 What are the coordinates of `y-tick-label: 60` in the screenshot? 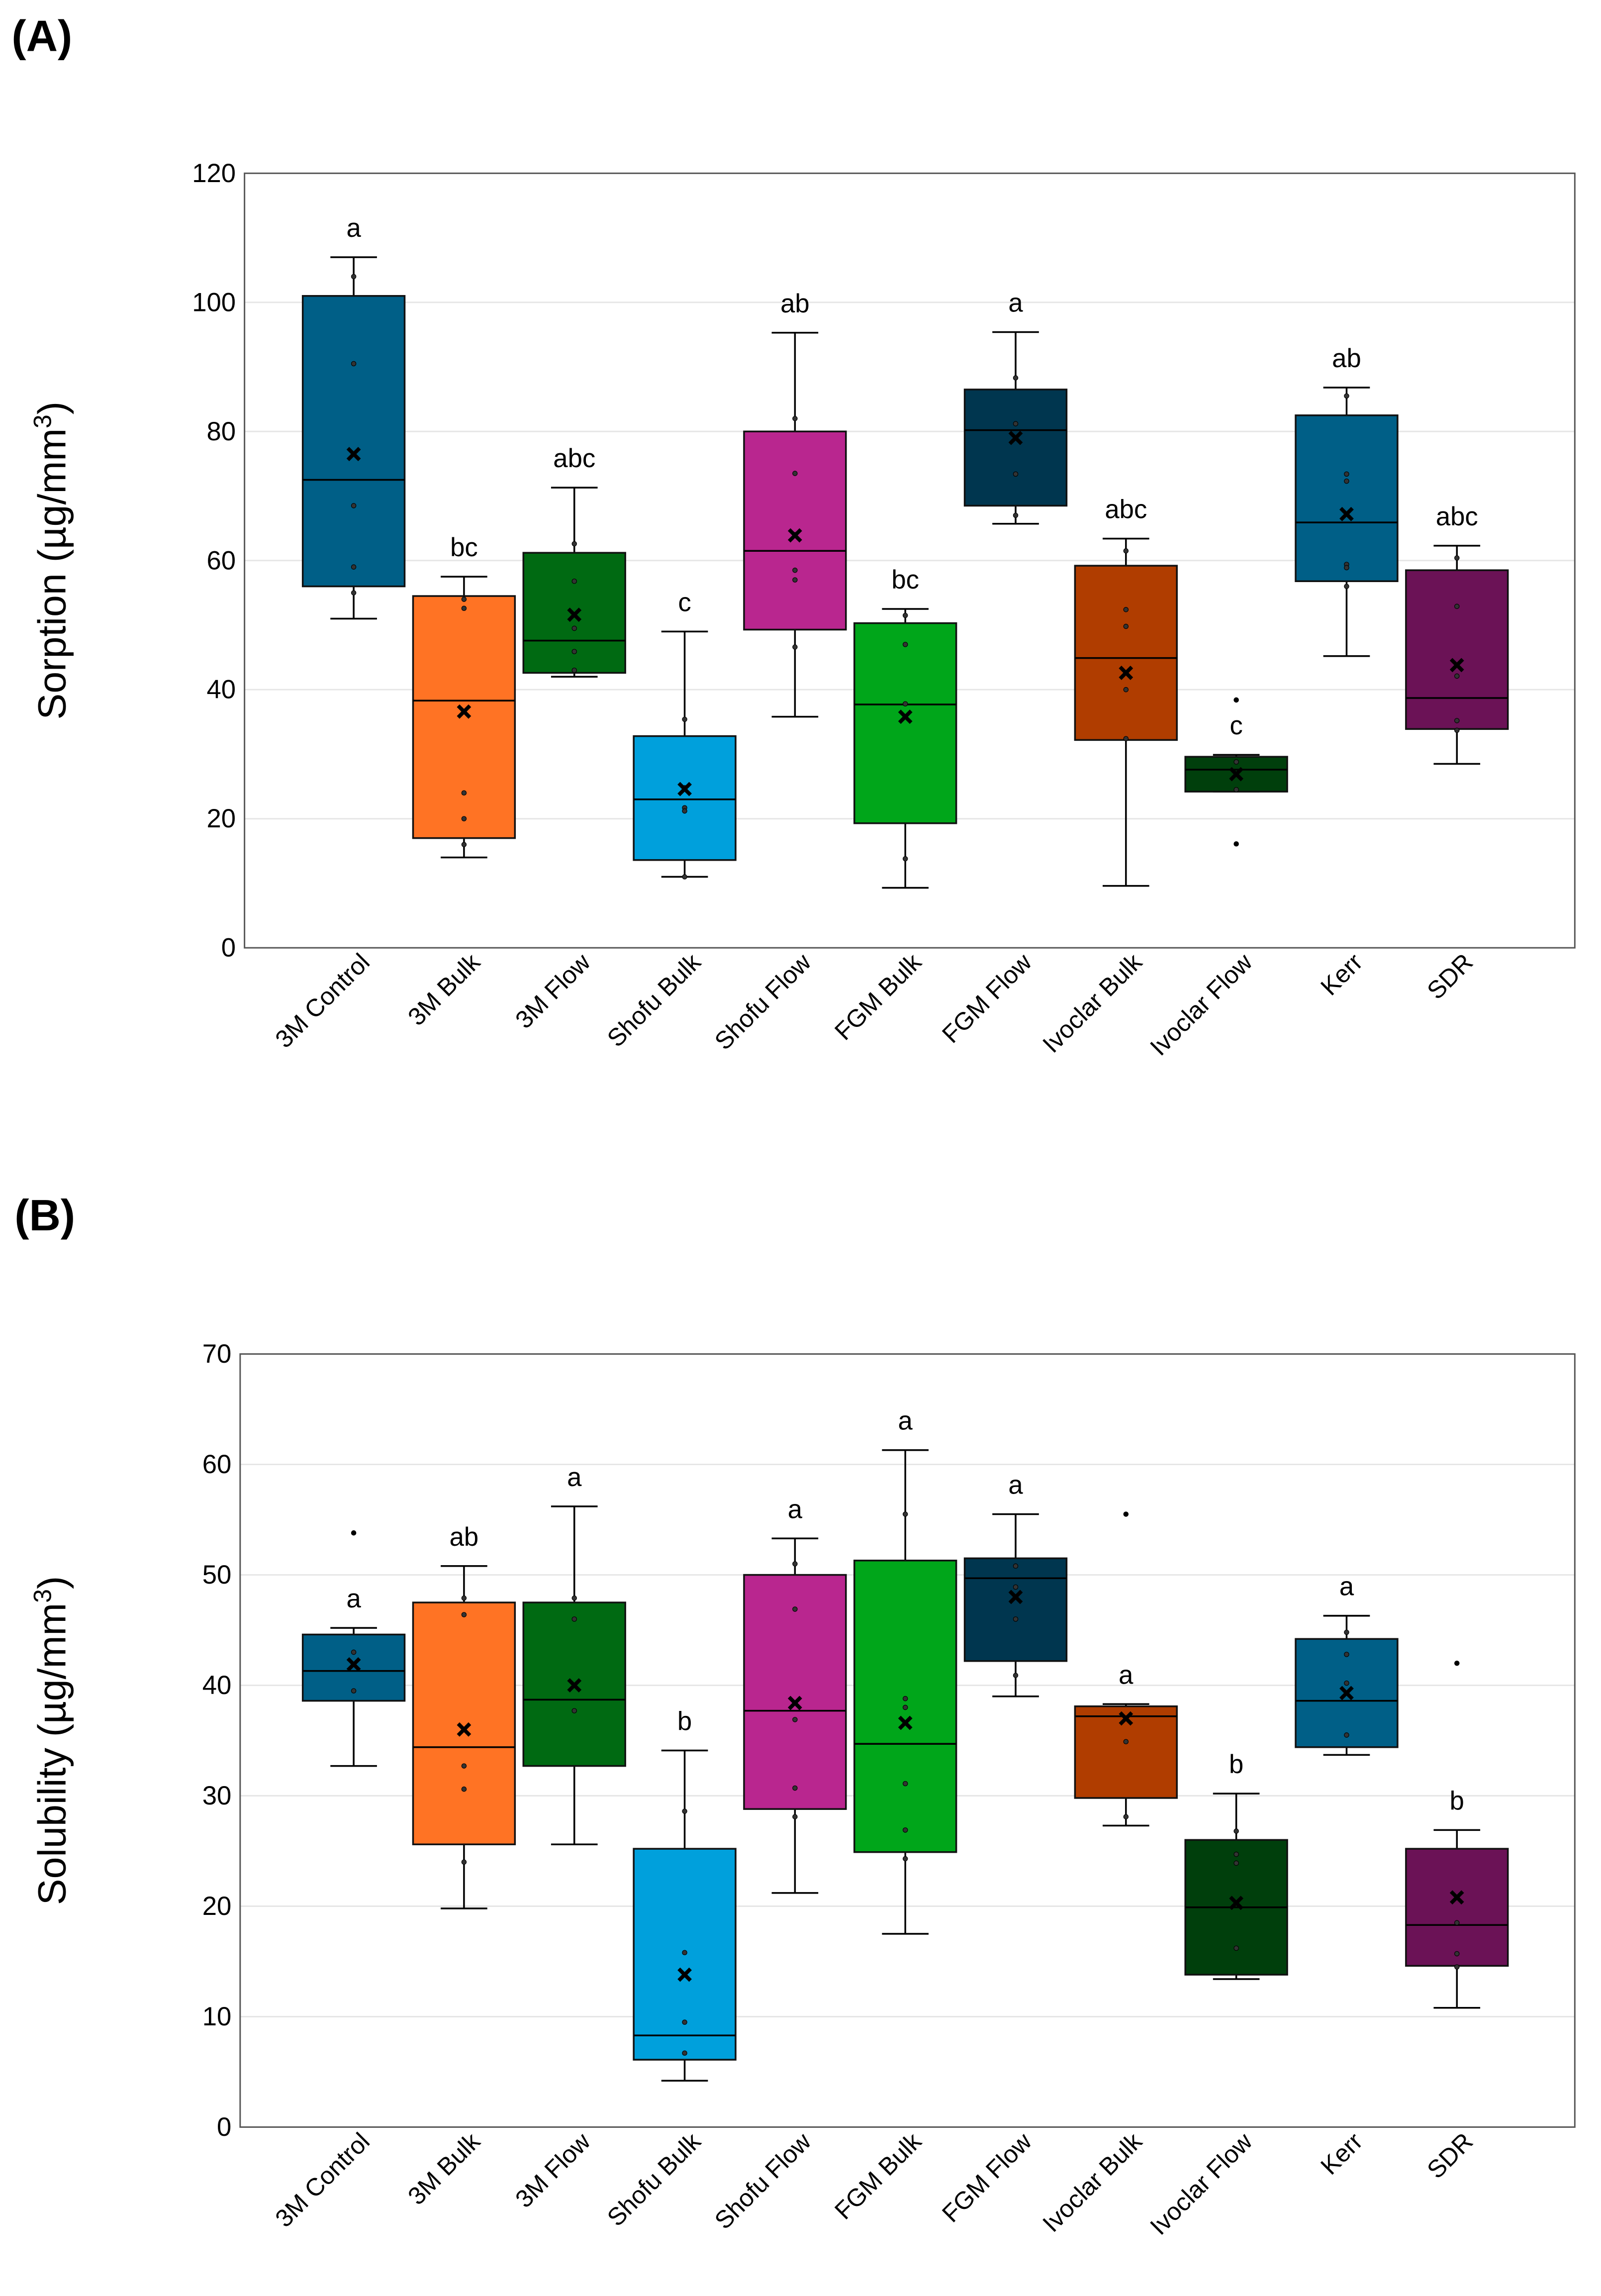 It's located at (217, 1464).